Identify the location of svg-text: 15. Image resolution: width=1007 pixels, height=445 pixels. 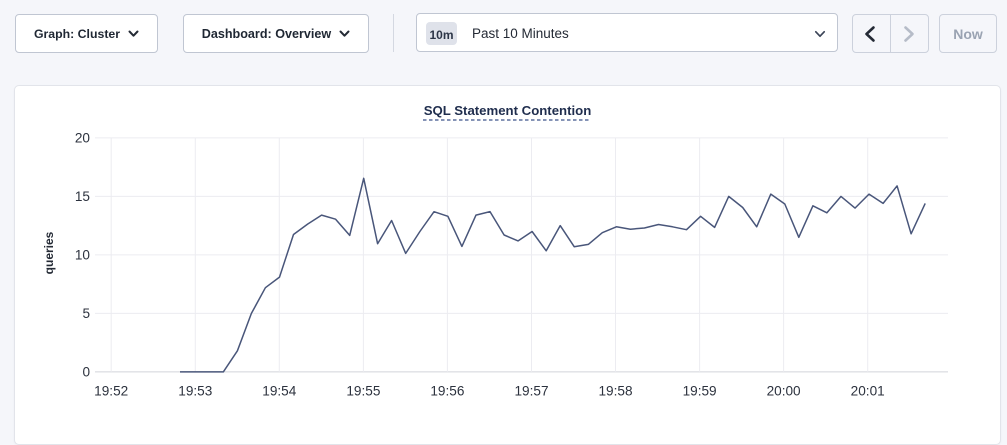
(82, 196).